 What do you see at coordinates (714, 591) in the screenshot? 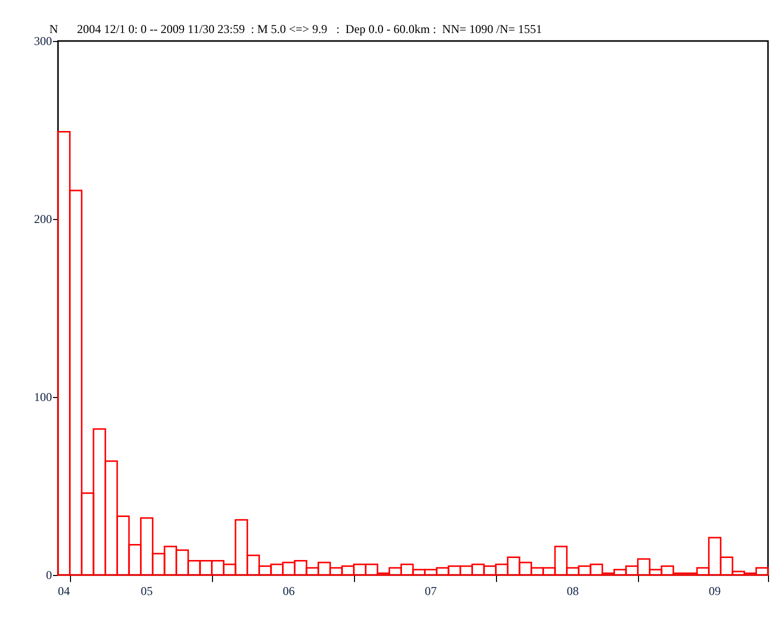
I see `x-tick-label: 09` at bounding box center [714, 591].